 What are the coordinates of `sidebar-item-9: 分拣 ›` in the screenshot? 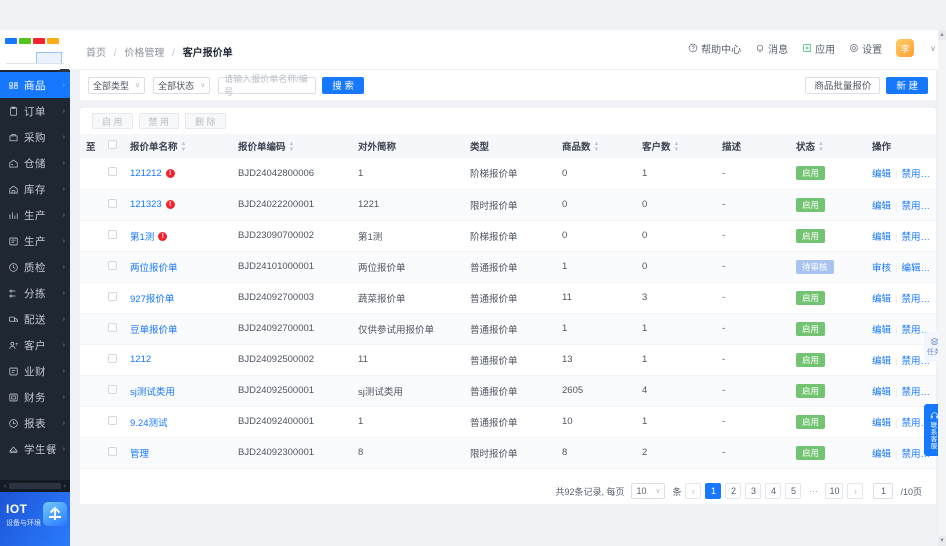 It's located at (35, 293).